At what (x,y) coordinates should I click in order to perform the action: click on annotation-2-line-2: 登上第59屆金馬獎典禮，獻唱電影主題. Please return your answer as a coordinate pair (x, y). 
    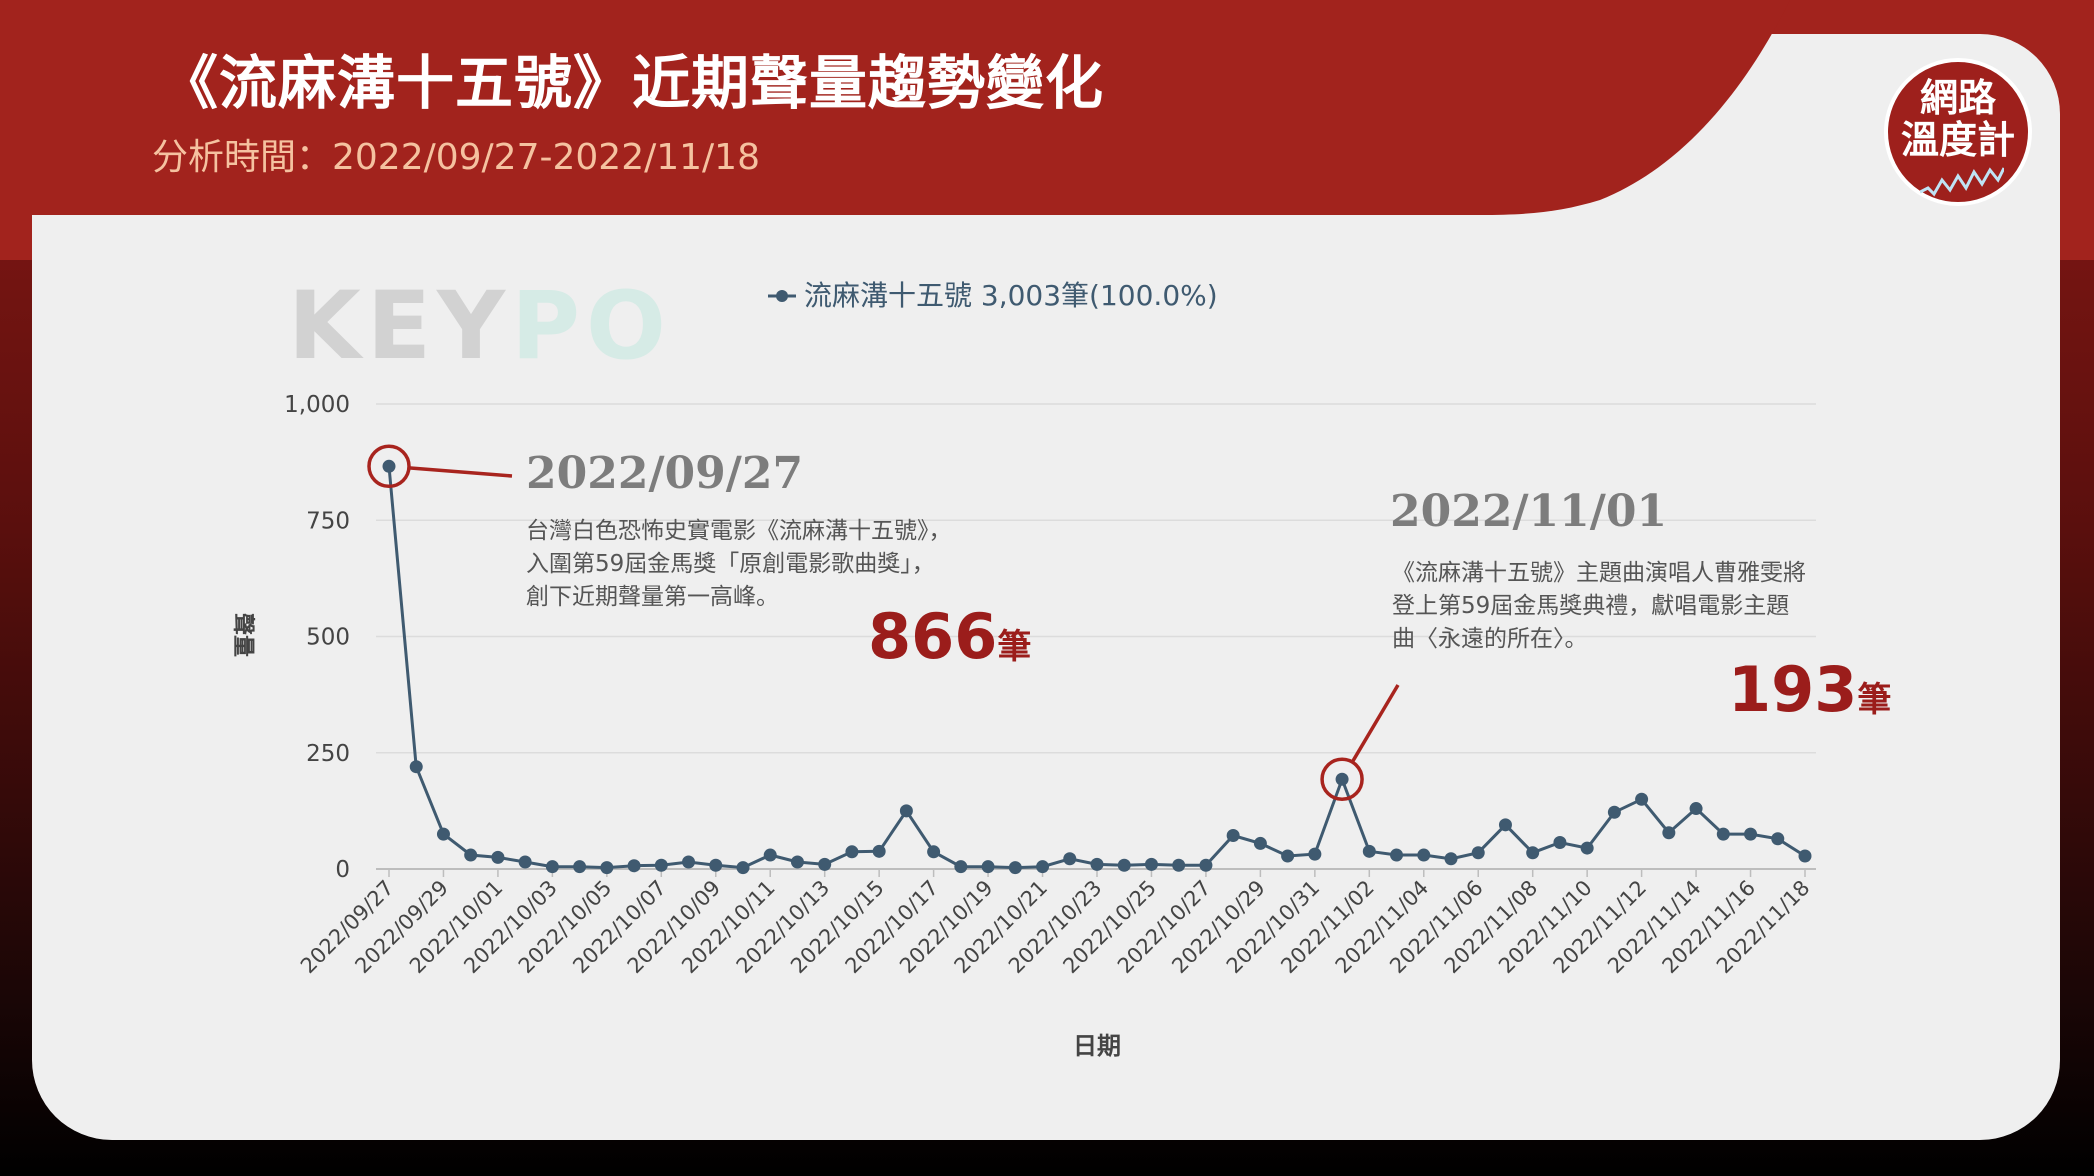
    Looking at the image, I should click on (1591, 606).